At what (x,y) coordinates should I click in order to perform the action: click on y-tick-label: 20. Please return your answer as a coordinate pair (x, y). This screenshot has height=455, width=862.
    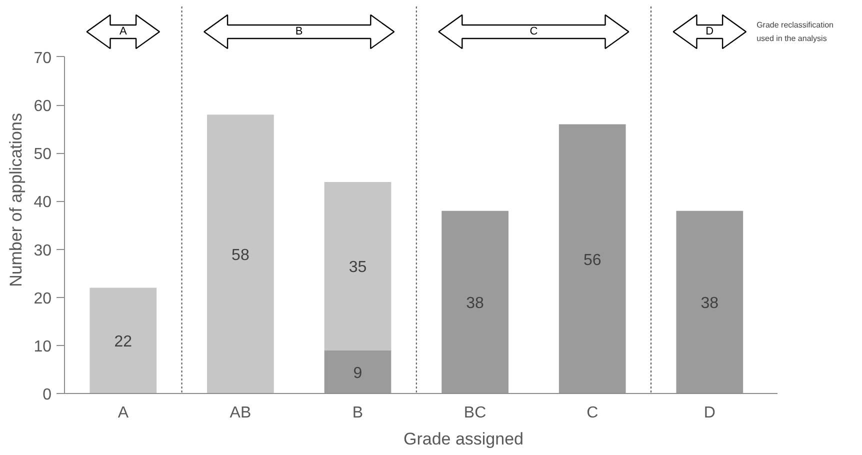
    Looking at the image, I should click on (43, 299).